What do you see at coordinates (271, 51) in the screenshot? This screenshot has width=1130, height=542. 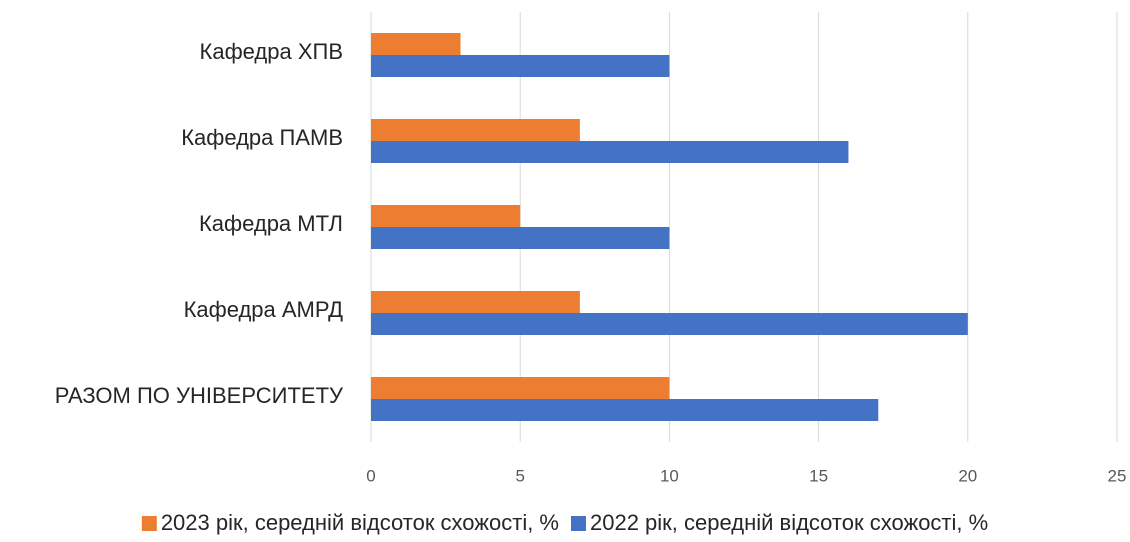 I see `y-tick-label: Кафедра ХПВ` at bounding box center [271, 51].